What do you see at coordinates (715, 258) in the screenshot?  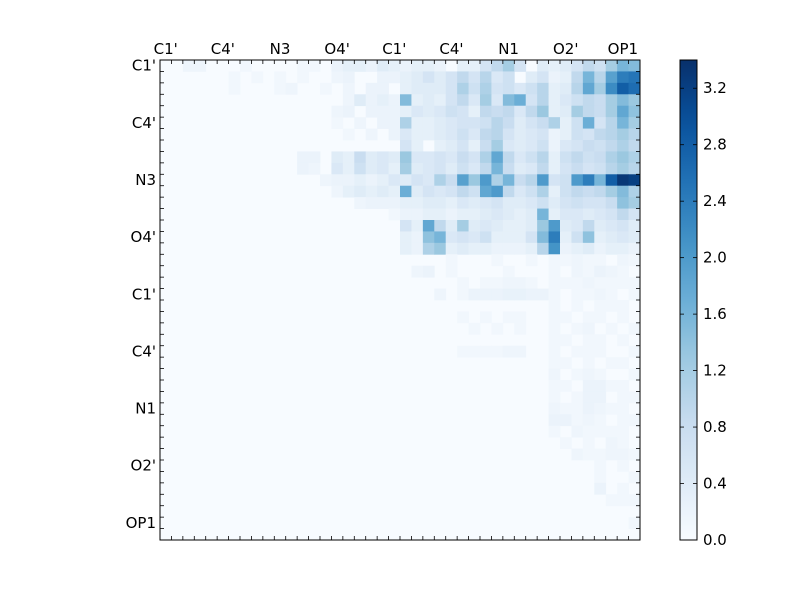 I see `colorbar-tick-label: 2.0` at bounding box center [715, 258].